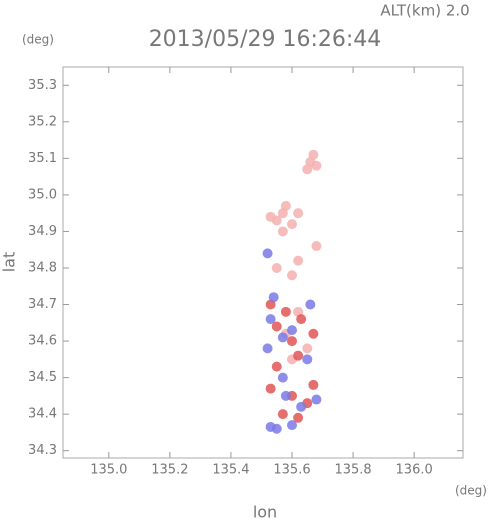  What do you see at coordinates (265, 39) in the screenshot?
I see `chart-title: 2013/05/29 16:26:44` at bounding box center [265, 39].